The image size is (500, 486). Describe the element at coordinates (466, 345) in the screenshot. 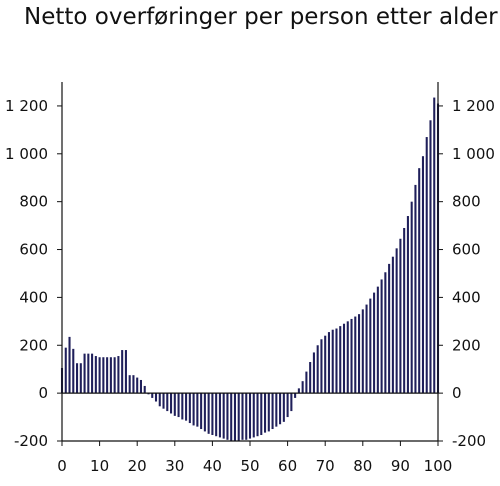

I see `y-tick-label-right: 200` at that location.